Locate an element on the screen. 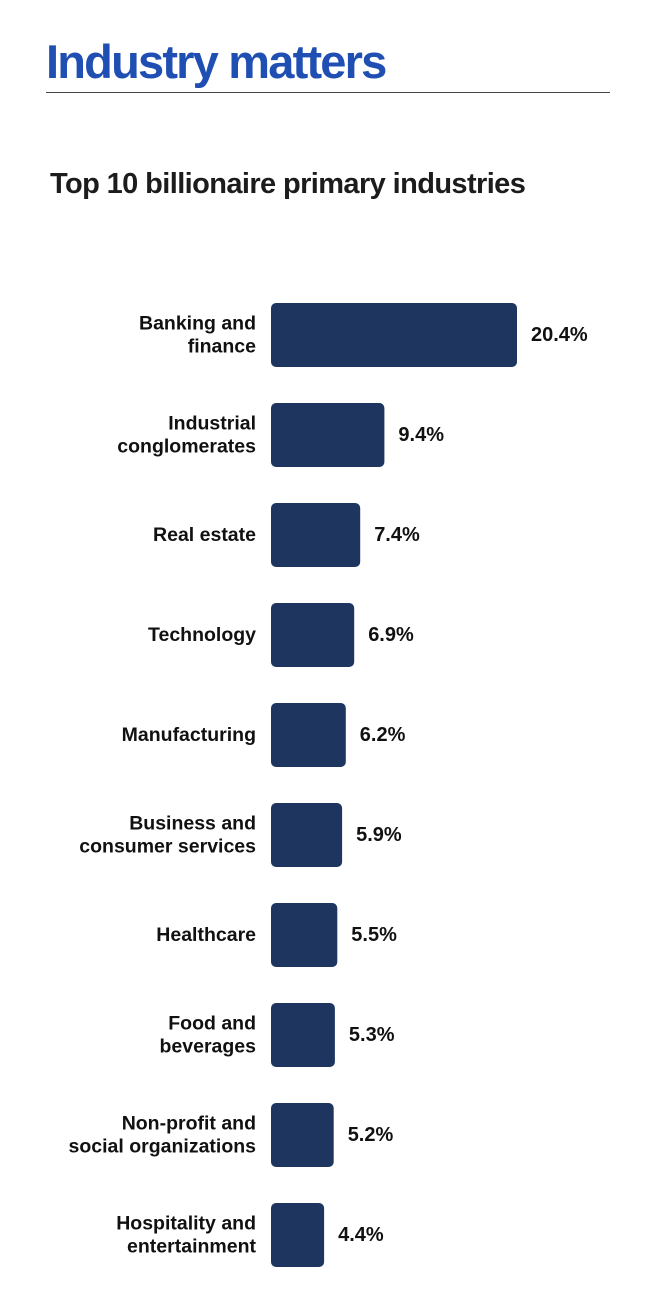 Image resolution: width=668 pixels, height=1302 pixels. category-label: social organizations is located at coordinates (163, 1147).